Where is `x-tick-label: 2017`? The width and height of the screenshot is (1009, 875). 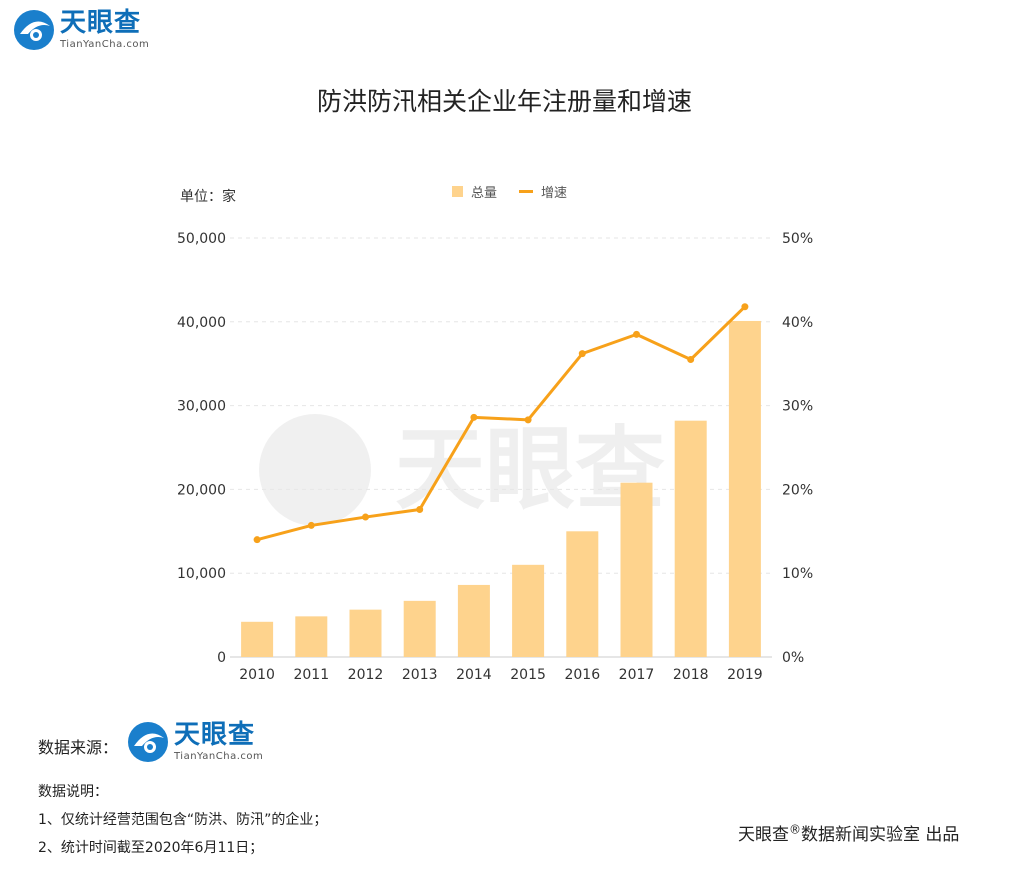
x-tick-label: 2017 is located at coordinates (637, 675).